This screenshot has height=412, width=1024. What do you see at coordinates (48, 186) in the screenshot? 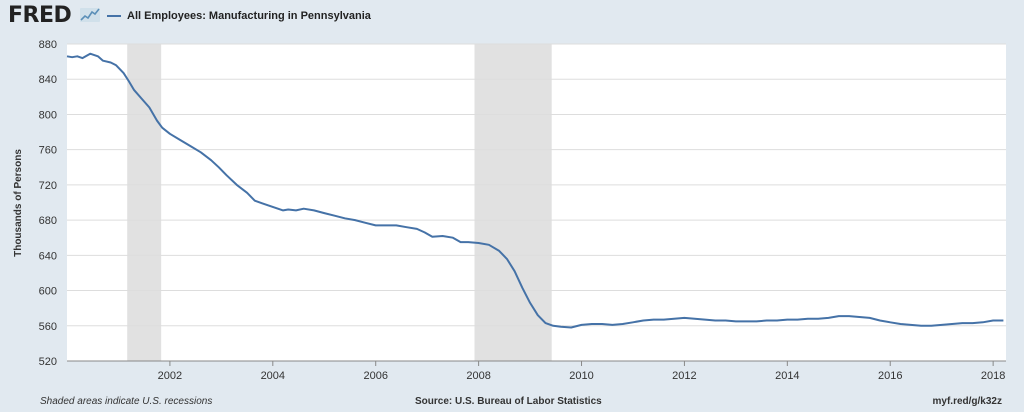
I see `y-tick-label-720: 720` at bounding box center [48, 186].